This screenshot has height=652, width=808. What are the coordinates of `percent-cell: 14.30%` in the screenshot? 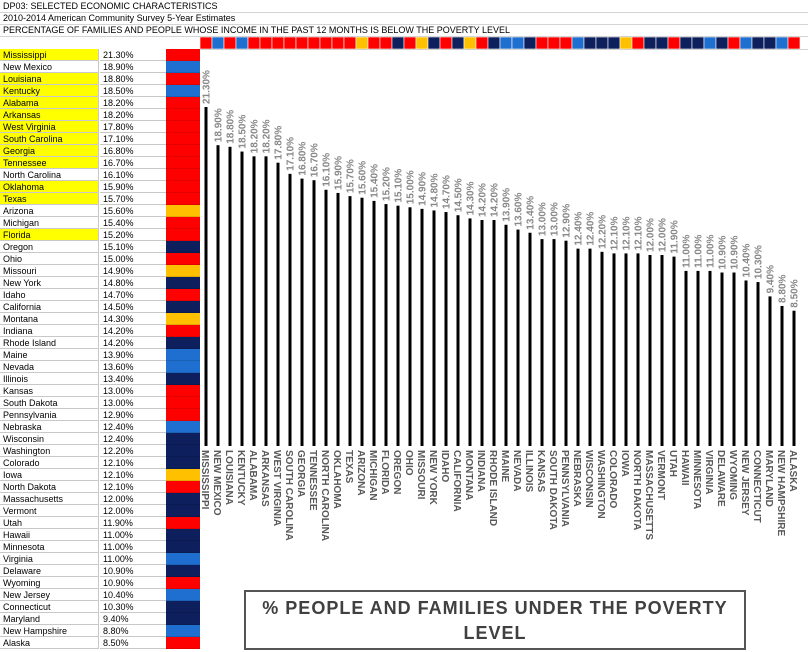 It's located at (133, 319).